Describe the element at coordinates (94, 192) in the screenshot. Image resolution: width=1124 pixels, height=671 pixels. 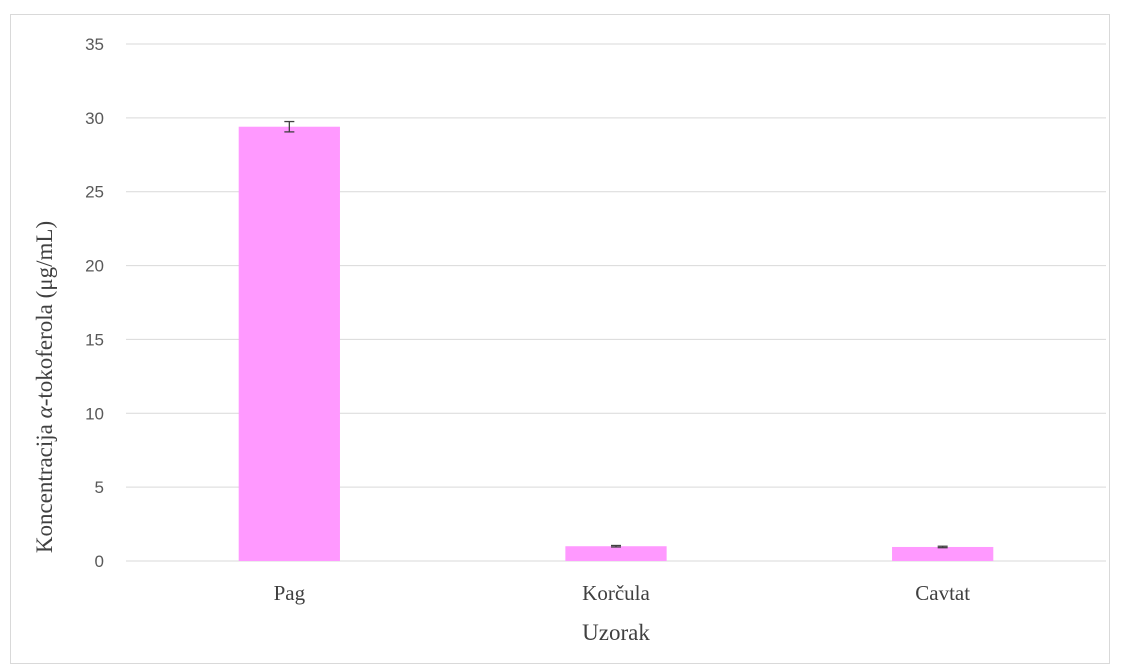
I see `y-tick-label: 25` at that location.